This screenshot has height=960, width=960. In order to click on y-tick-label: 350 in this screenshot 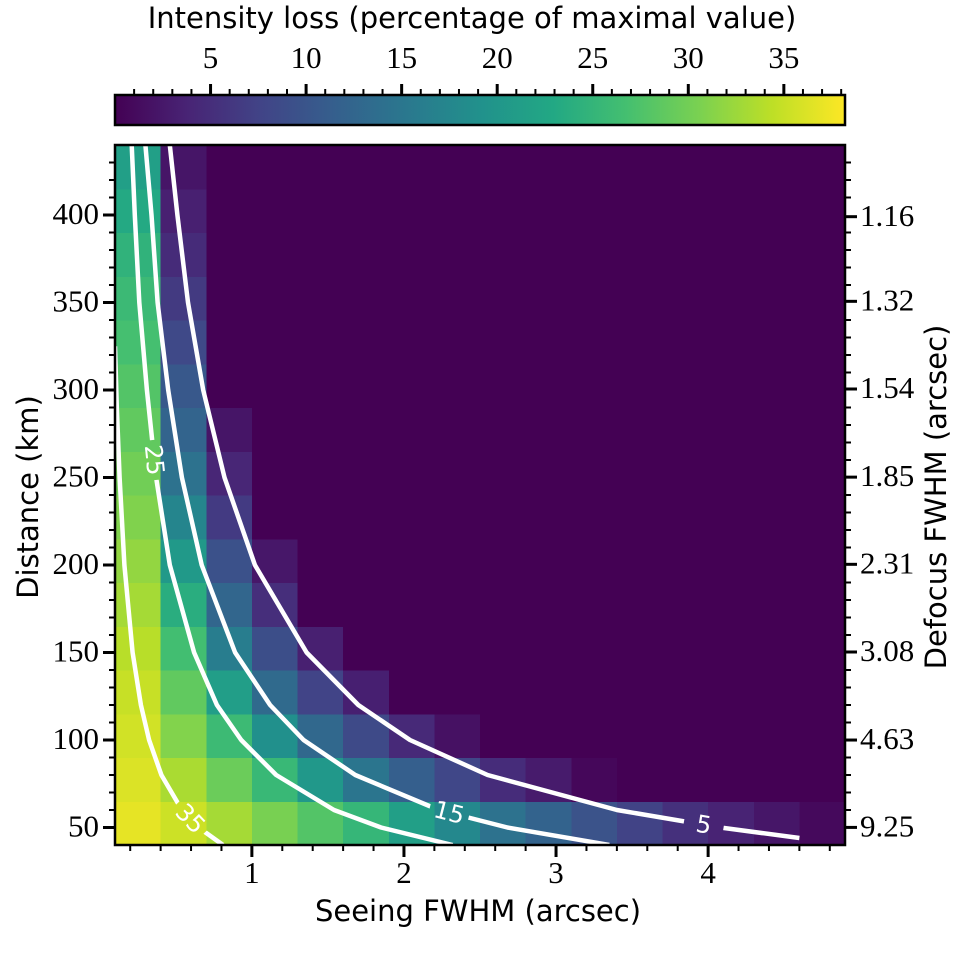, I will do `click(76, 301)`.